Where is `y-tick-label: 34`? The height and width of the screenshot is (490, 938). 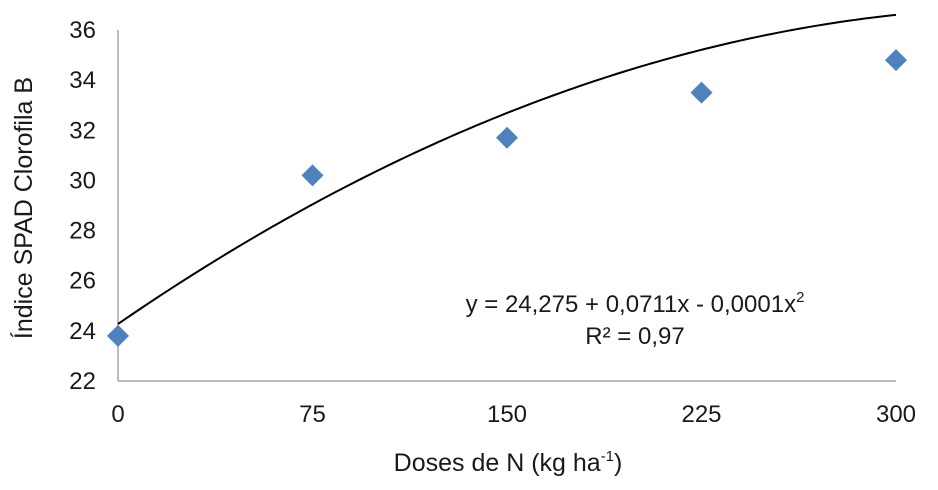
y-tick-label: 34 is located at coordinates (82, 80).